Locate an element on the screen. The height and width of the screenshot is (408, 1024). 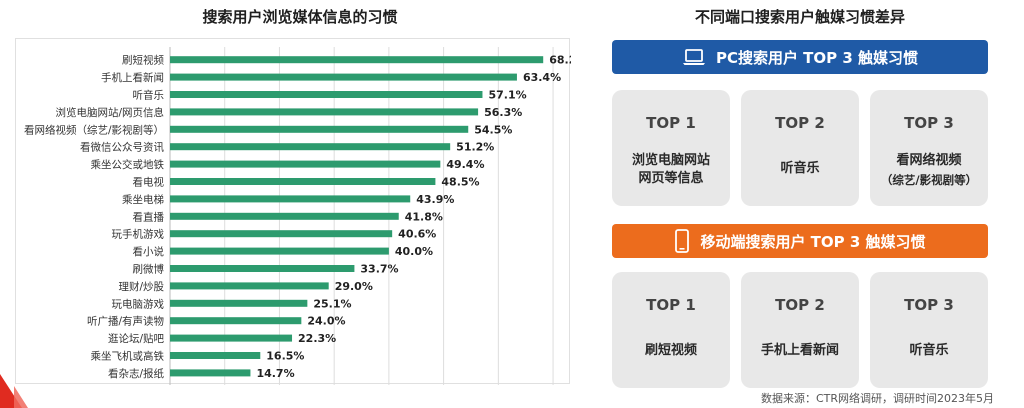
category-label: 看杂志/报纸 is located at coordinates (136, 373).